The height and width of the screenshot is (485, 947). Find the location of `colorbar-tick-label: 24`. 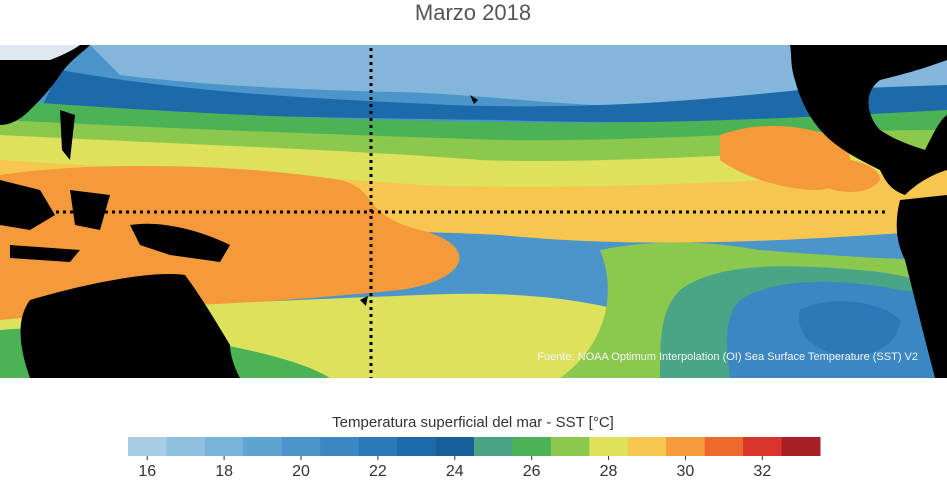

colorbar-tick-label: 24 is located at coordinates (455, 471).